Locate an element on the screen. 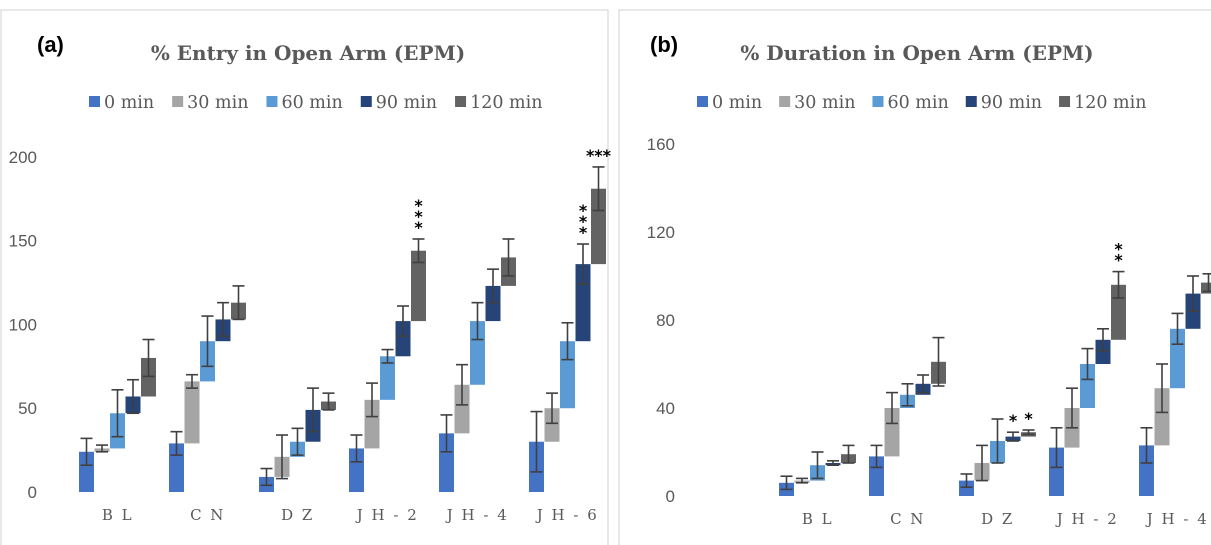 Image resolution: width=1211 pixels, height=545 pixels. y-tick-label: 150 is located at coordinates (23, 241).